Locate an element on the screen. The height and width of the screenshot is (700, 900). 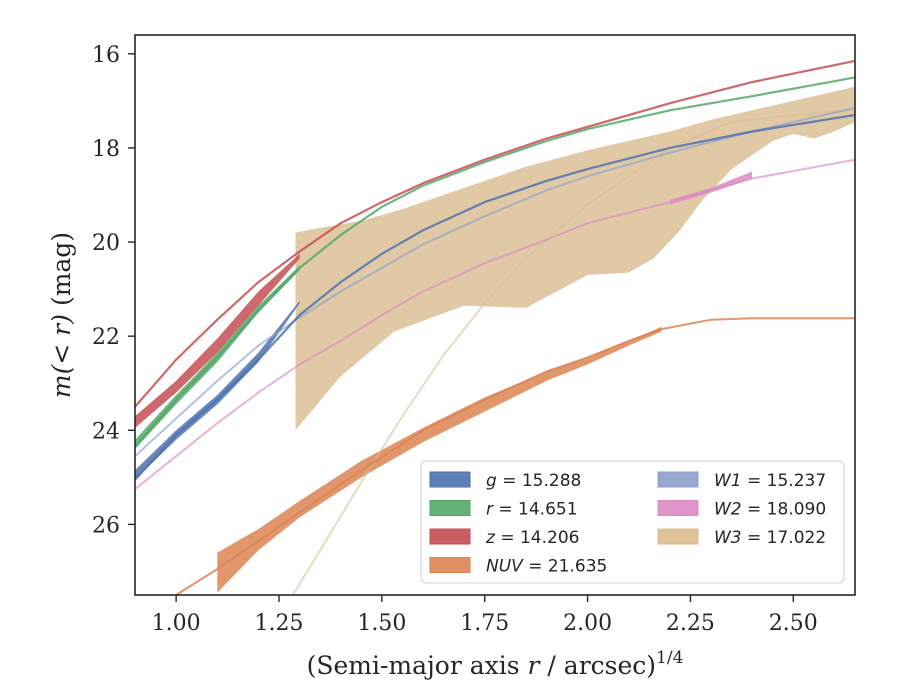
legend-entry-w1: W1 = 15.237 is located at coordinates (741, 481).